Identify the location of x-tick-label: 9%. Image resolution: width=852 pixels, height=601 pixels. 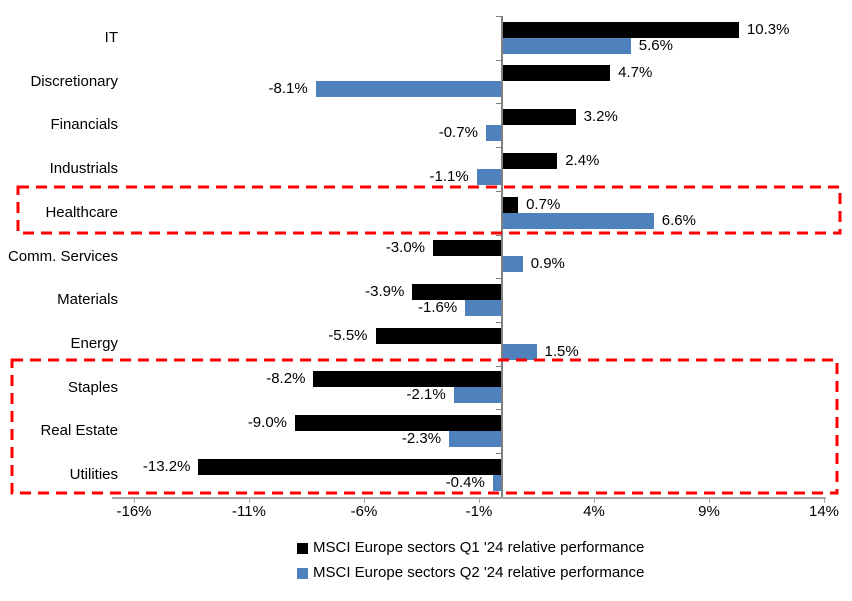
(709, 511).